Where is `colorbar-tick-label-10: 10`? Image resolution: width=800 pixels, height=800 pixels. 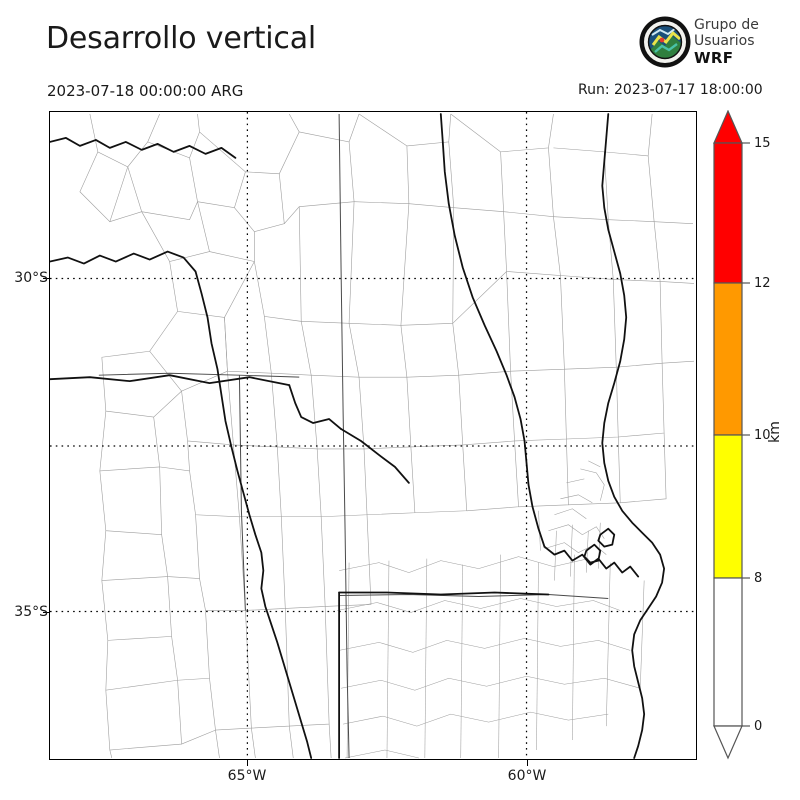
colorbar-tick-label-10: 10 is located at coordinates (762, 435).